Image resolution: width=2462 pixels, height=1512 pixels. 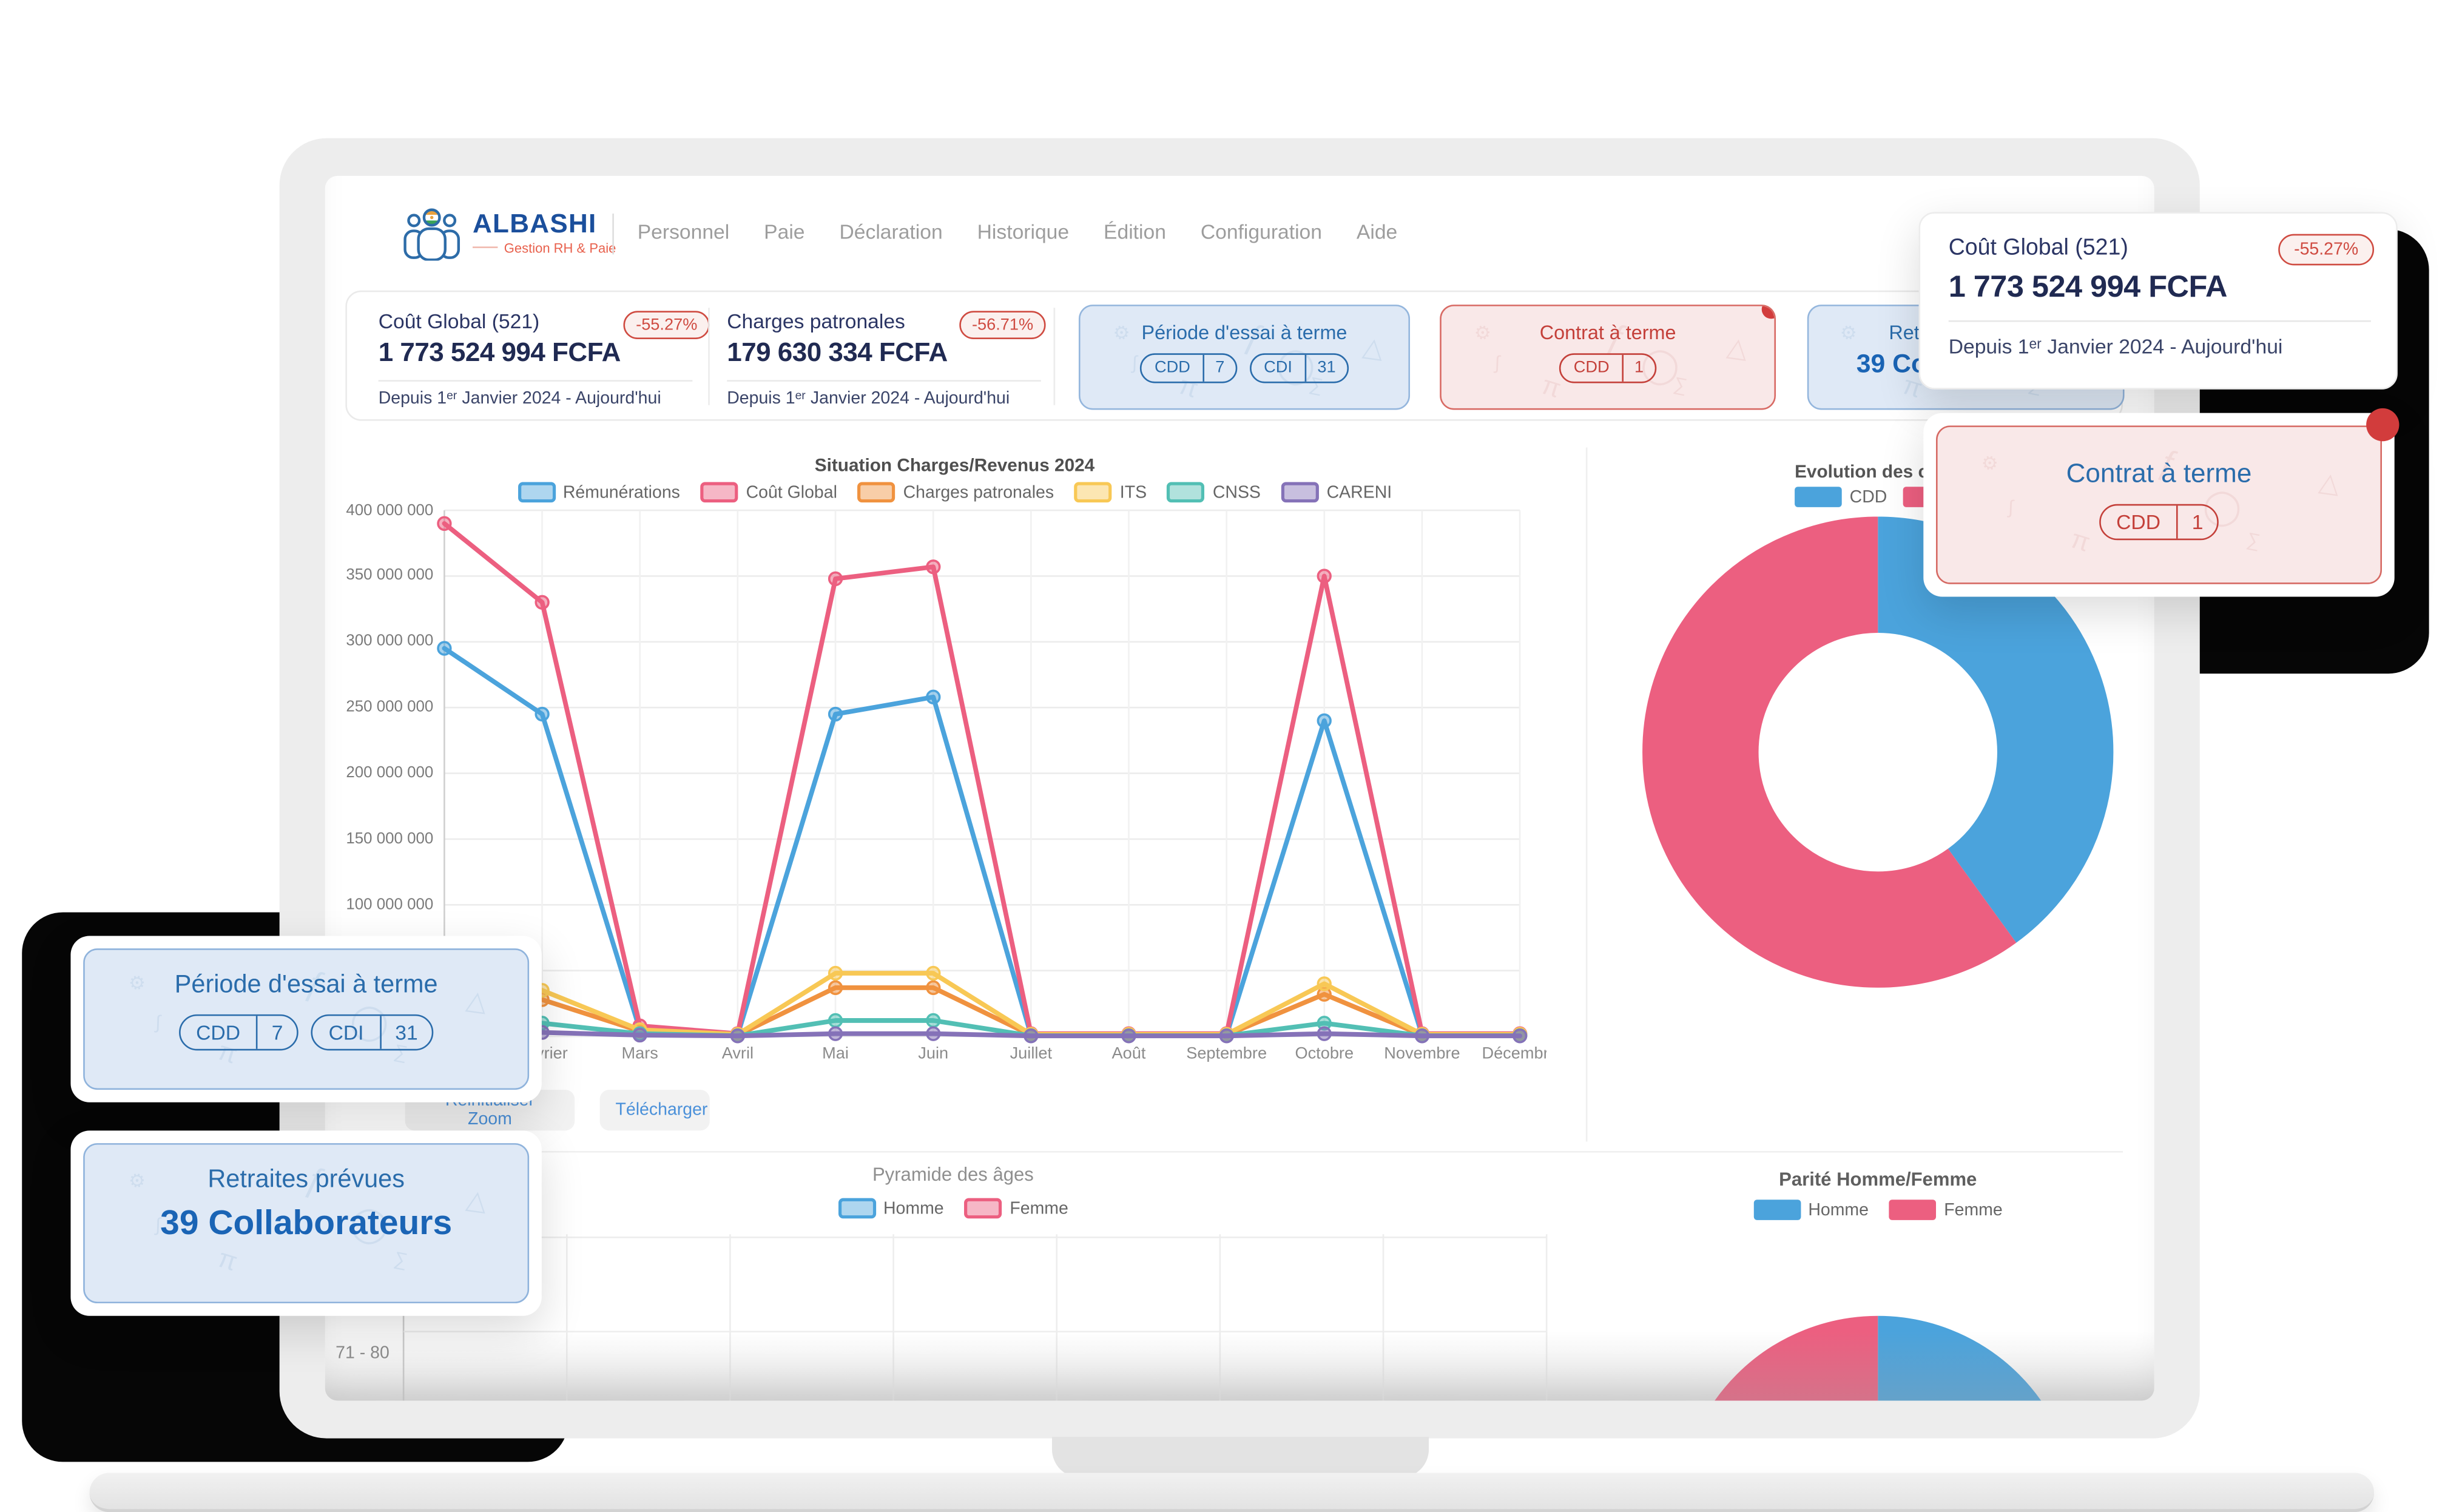 I want to click on nav-item-declaration: Déclaration, so click(x=891, y=232).